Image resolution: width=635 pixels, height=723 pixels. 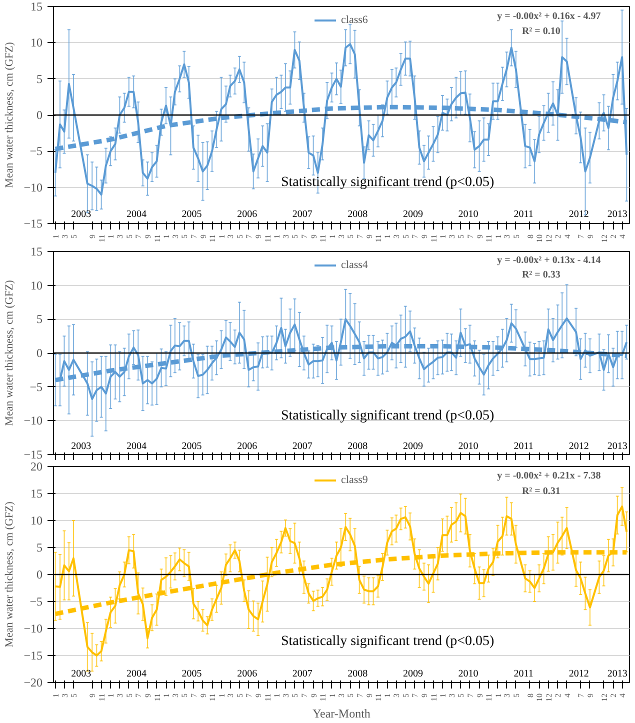 I want to click on y-tick-label: 5, so click(x=39, y=547).